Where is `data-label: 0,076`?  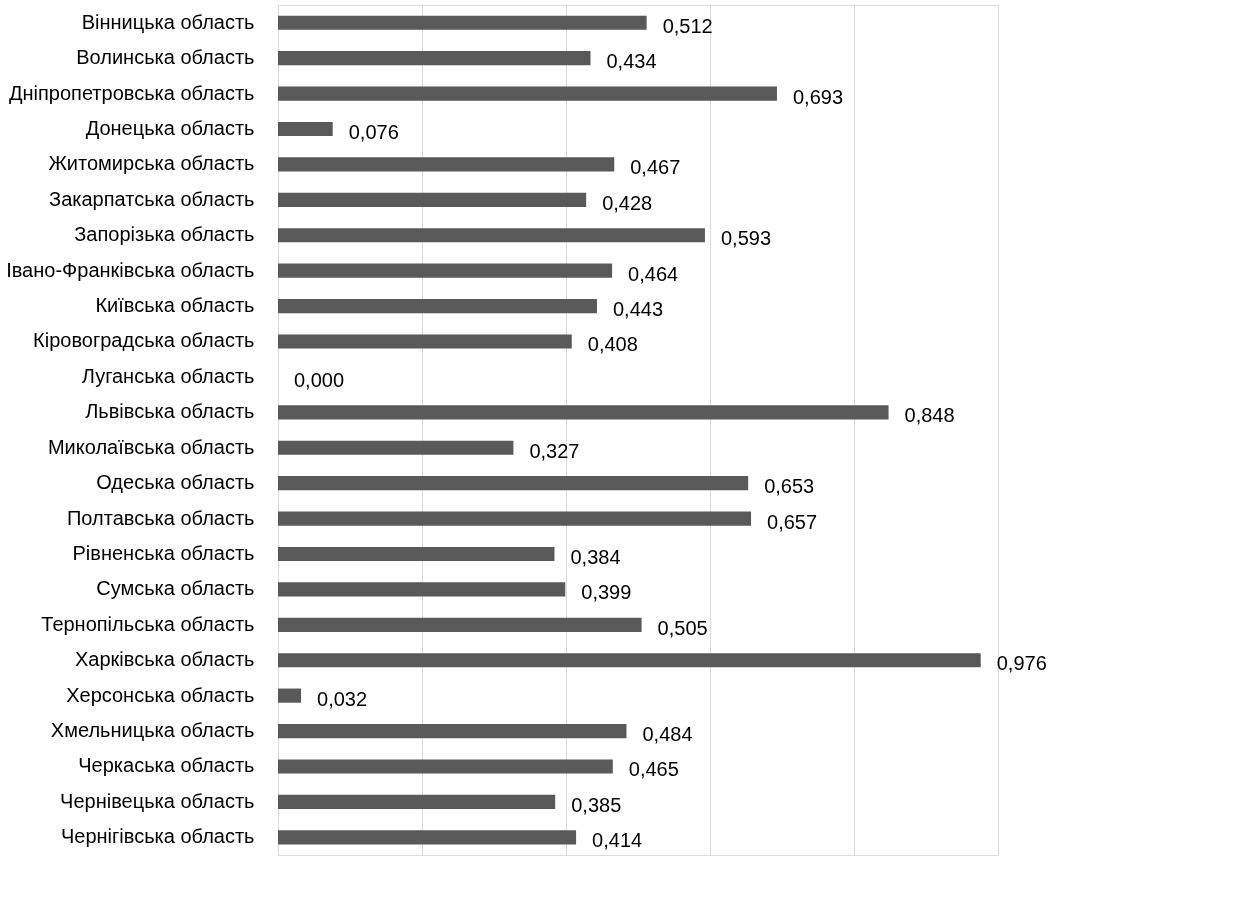
data-label: 0,076 is located at coordinates (373, 131).